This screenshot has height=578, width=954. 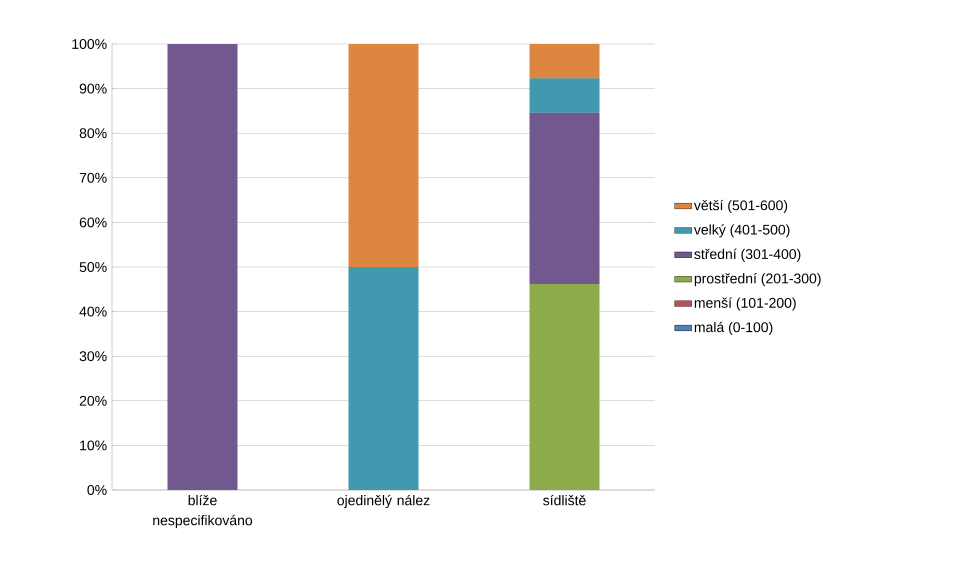 What do you see at coordinates (93, 401) in the screenshot?
I see `y-tick-label: 20%` at bounding box center [93, 401].